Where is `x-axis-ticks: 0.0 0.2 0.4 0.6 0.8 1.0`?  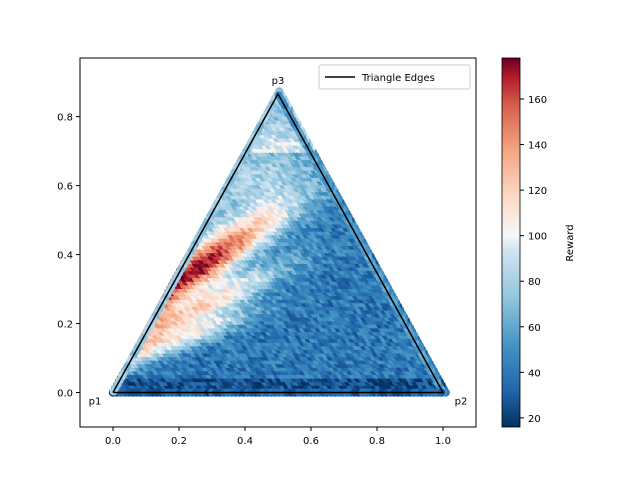 x-axis-ticks: 0.0 0.2 0.4 0.6 0.8 1.0 is located at coordinates (278, 437).